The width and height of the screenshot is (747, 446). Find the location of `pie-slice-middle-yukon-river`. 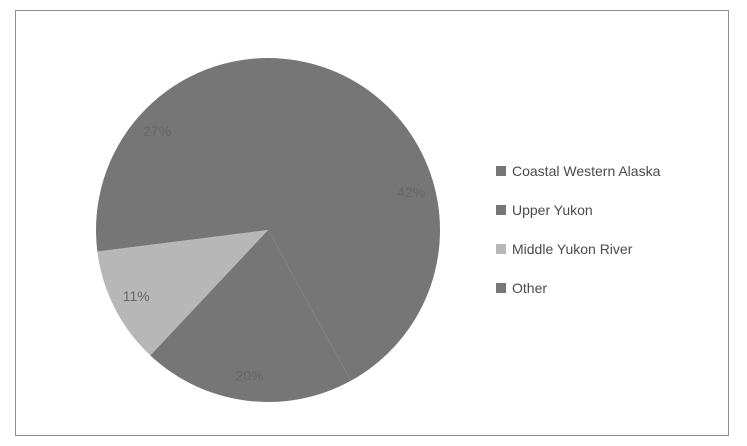

pie-slice-middle-yukon-river is located at coordinates (183, 293).